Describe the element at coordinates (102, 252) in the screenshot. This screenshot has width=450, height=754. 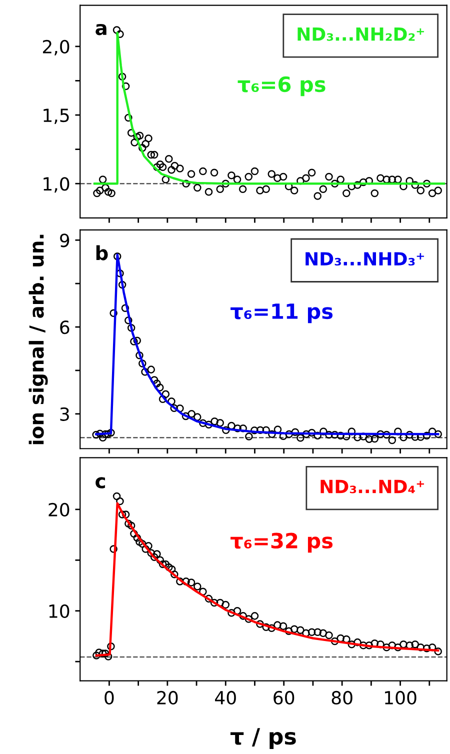
I see `annotation: b` at that location.